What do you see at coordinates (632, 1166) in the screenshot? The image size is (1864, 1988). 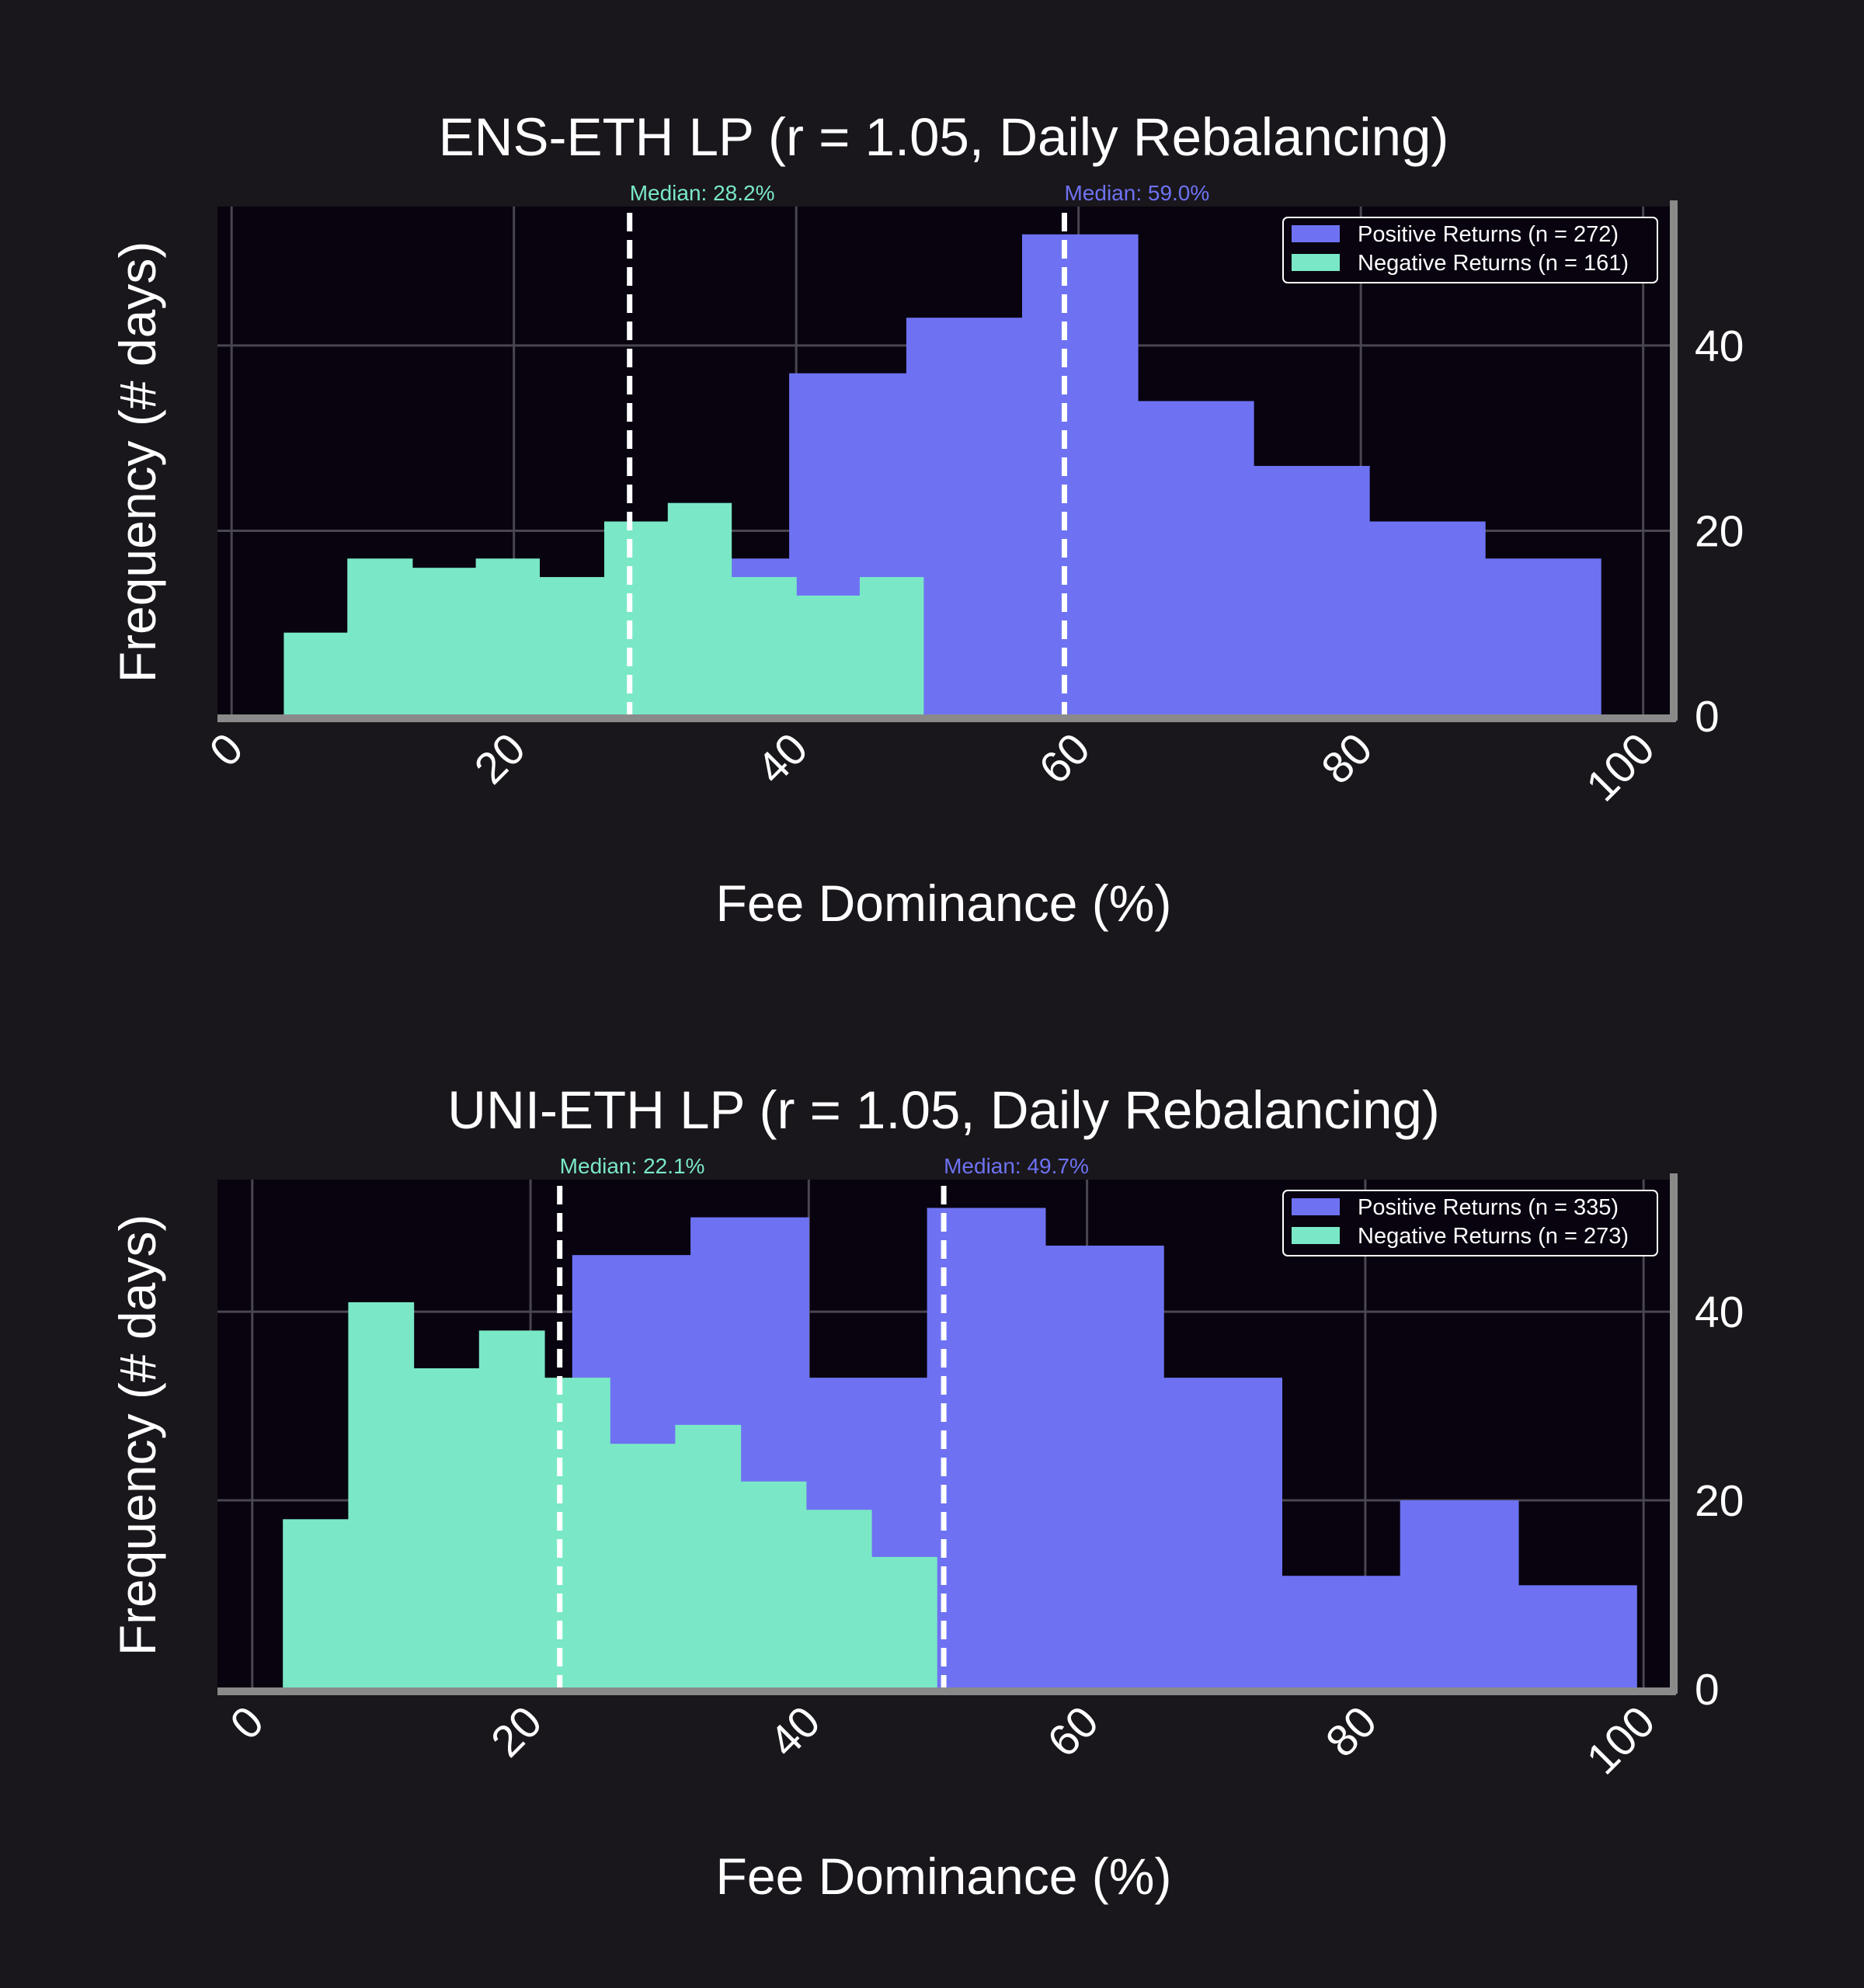 I see `median-label: Median: 22.1%` at bounding box center [632, 1166].